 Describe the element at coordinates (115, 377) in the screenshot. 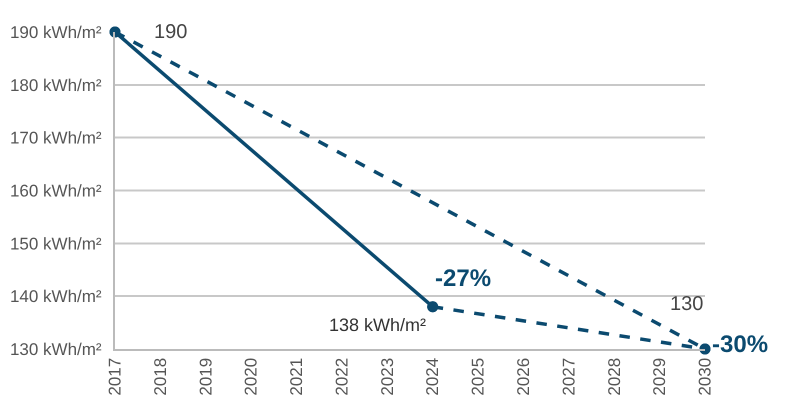

I see `x-tick-label: 2017` at that location.